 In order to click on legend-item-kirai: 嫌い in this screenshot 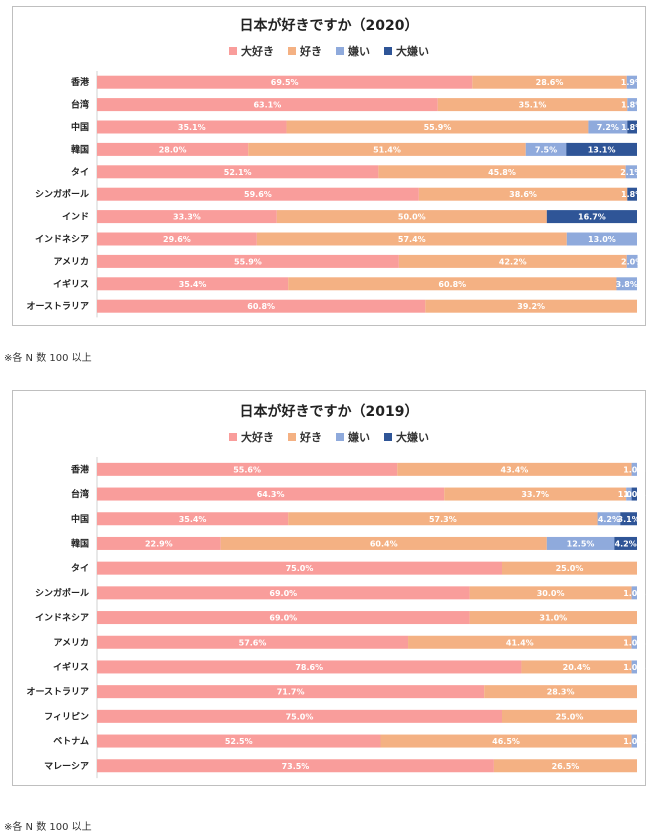, I will do `click(353, 51)`.